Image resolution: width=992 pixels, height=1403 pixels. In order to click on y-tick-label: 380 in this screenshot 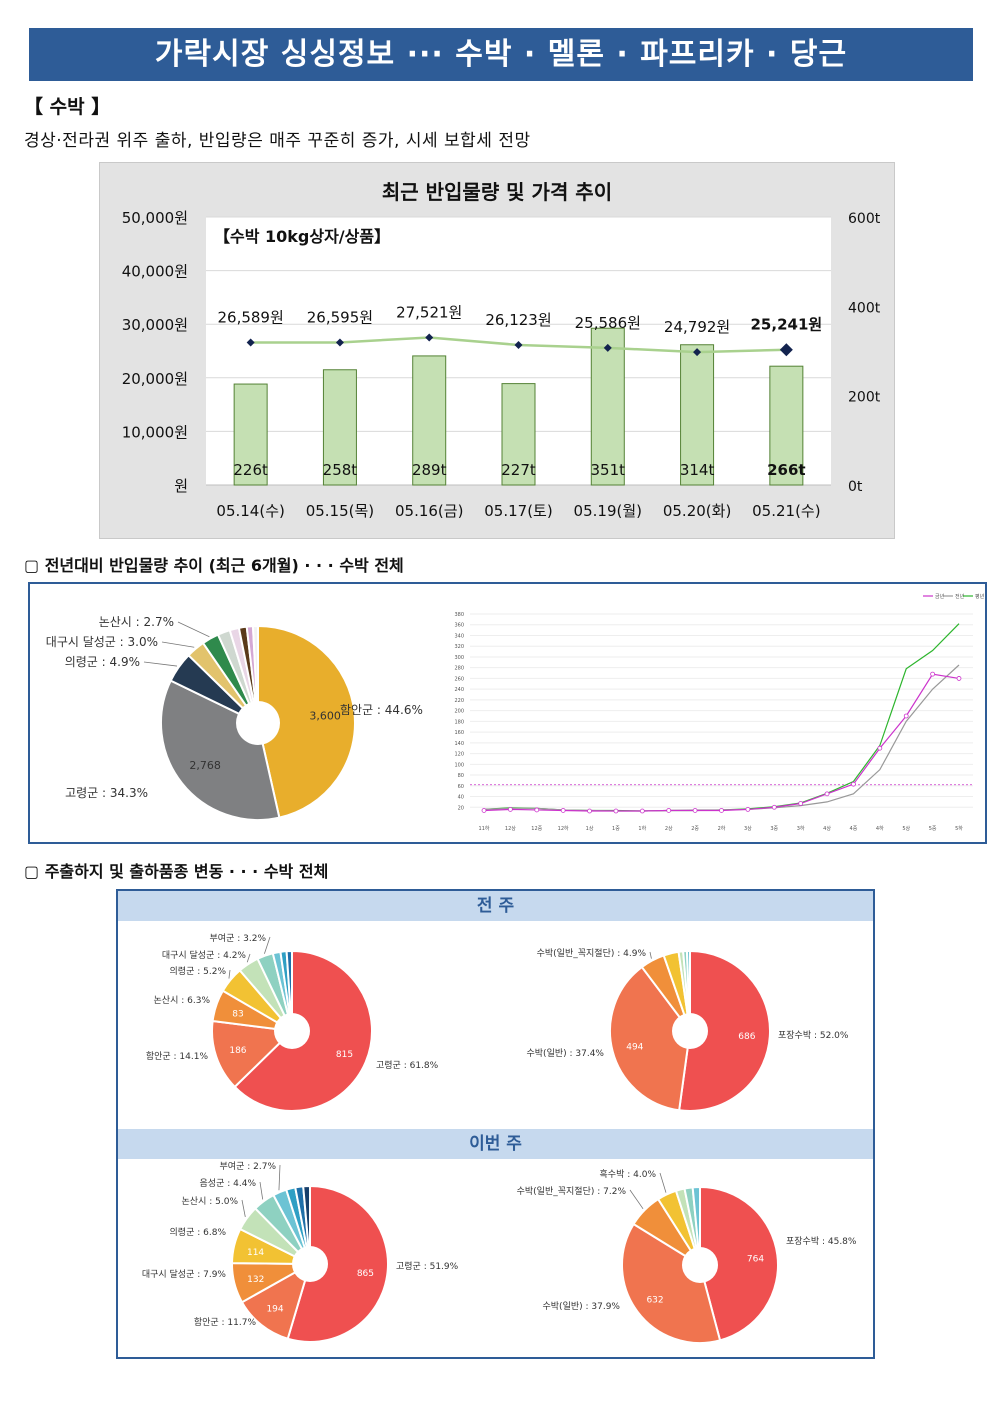, I will do `click(459, 615)`.